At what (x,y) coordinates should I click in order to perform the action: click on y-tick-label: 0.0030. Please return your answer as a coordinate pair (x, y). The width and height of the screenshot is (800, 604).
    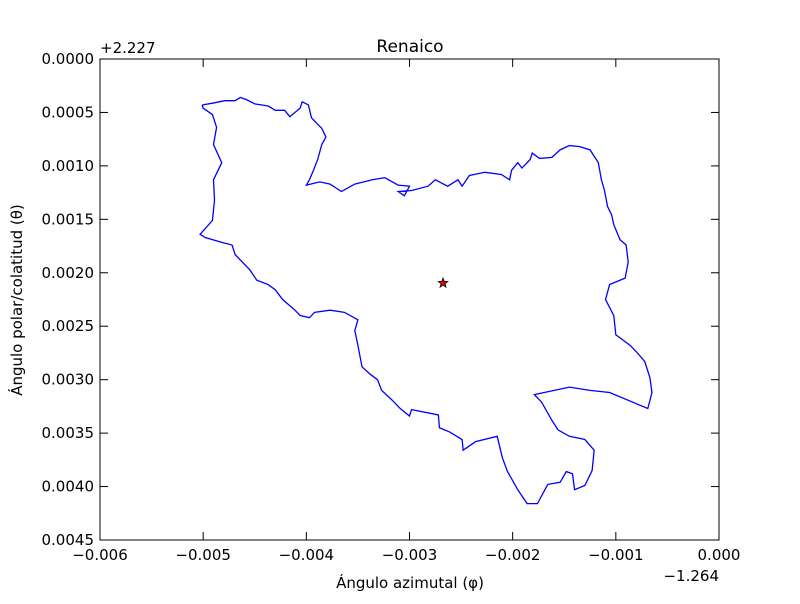
    Looking at the image, I should click on (68, 380).